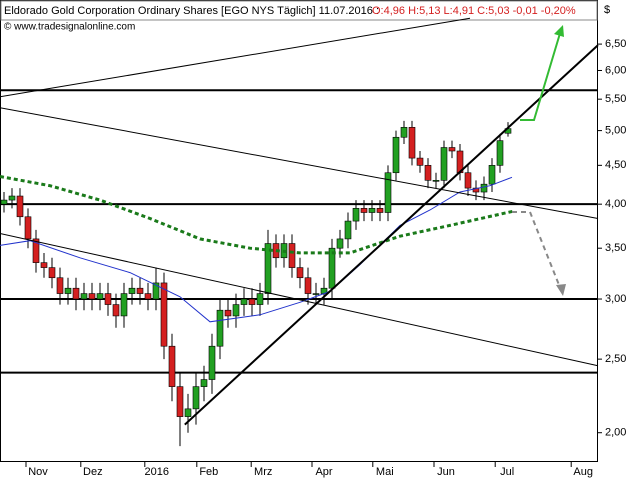  I want to click on x-tick-label: Dez, so click(93, 472).